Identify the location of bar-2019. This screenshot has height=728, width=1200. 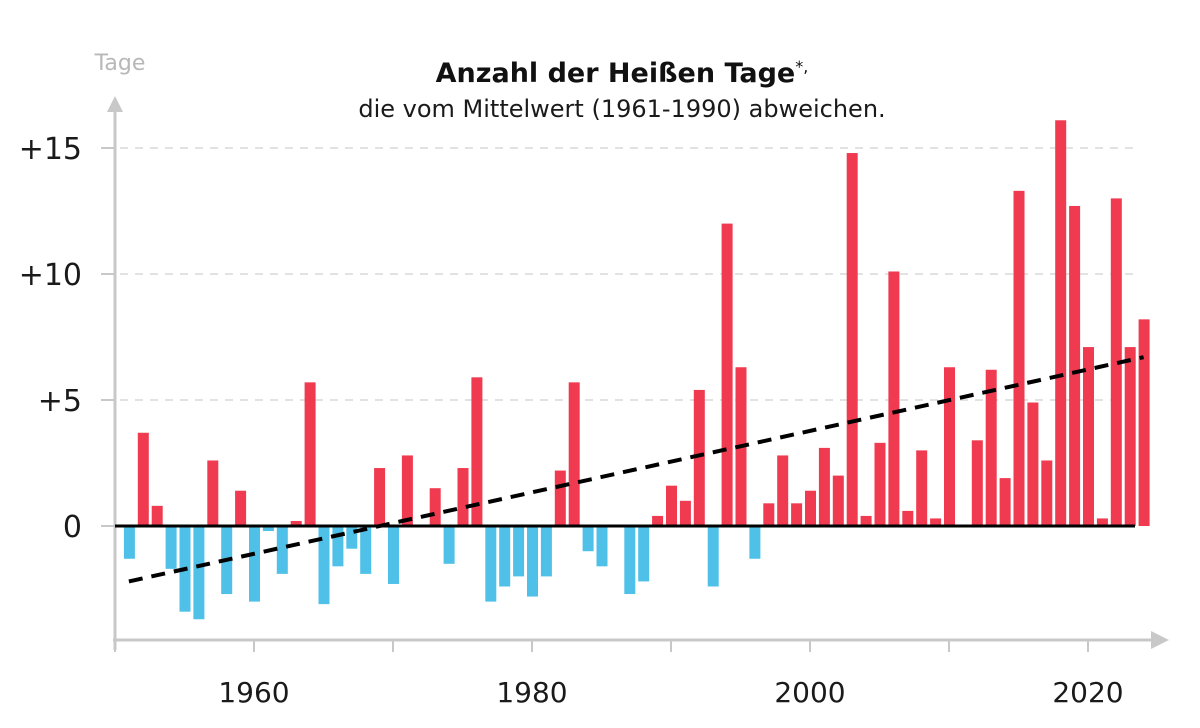
(1075, 365).